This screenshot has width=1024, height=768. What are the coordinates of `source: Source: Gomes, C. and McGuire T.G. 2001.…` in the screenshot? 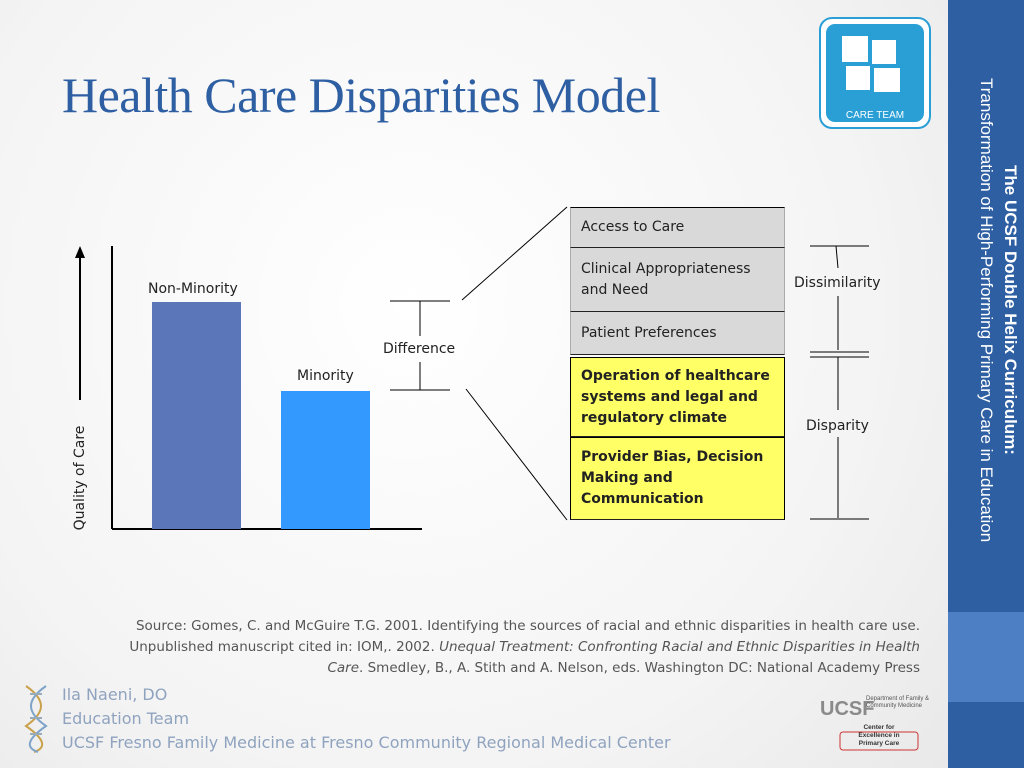 It's located at (510, 647).